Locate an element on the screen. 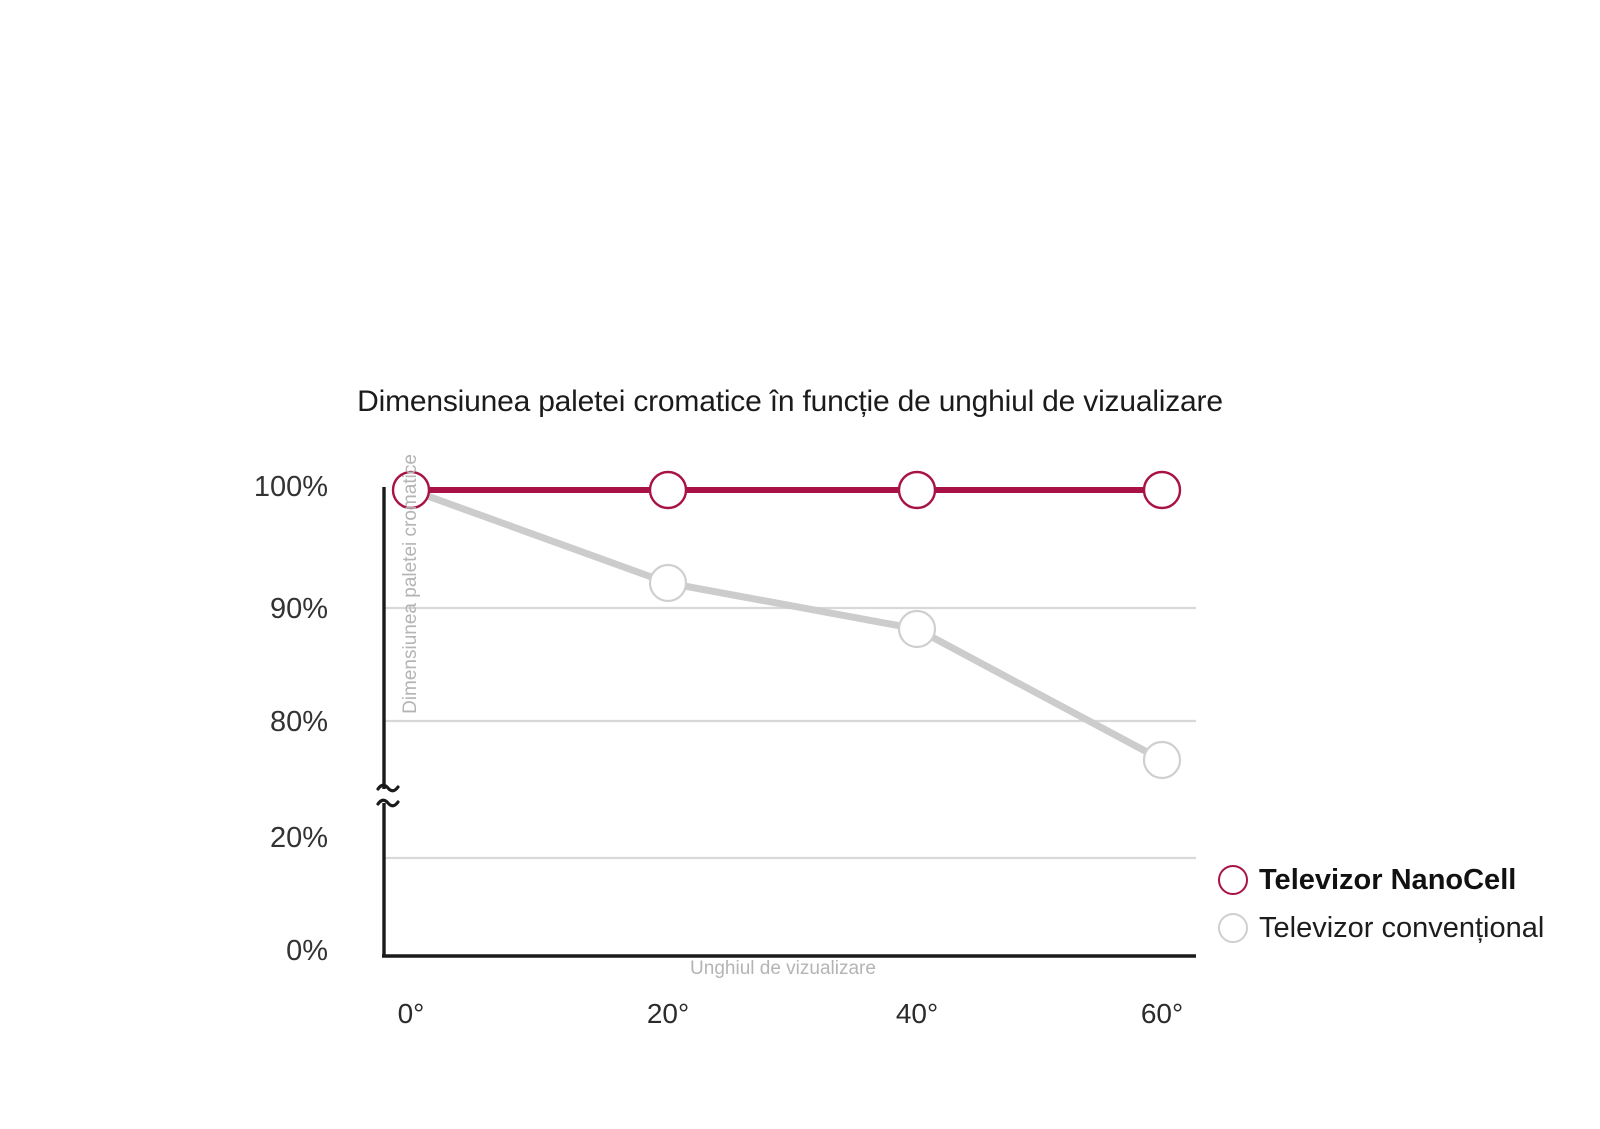 The image size is (1600, 1129). legend-label-conventional: Televizor convențional is located at coordinates (1402, 927).